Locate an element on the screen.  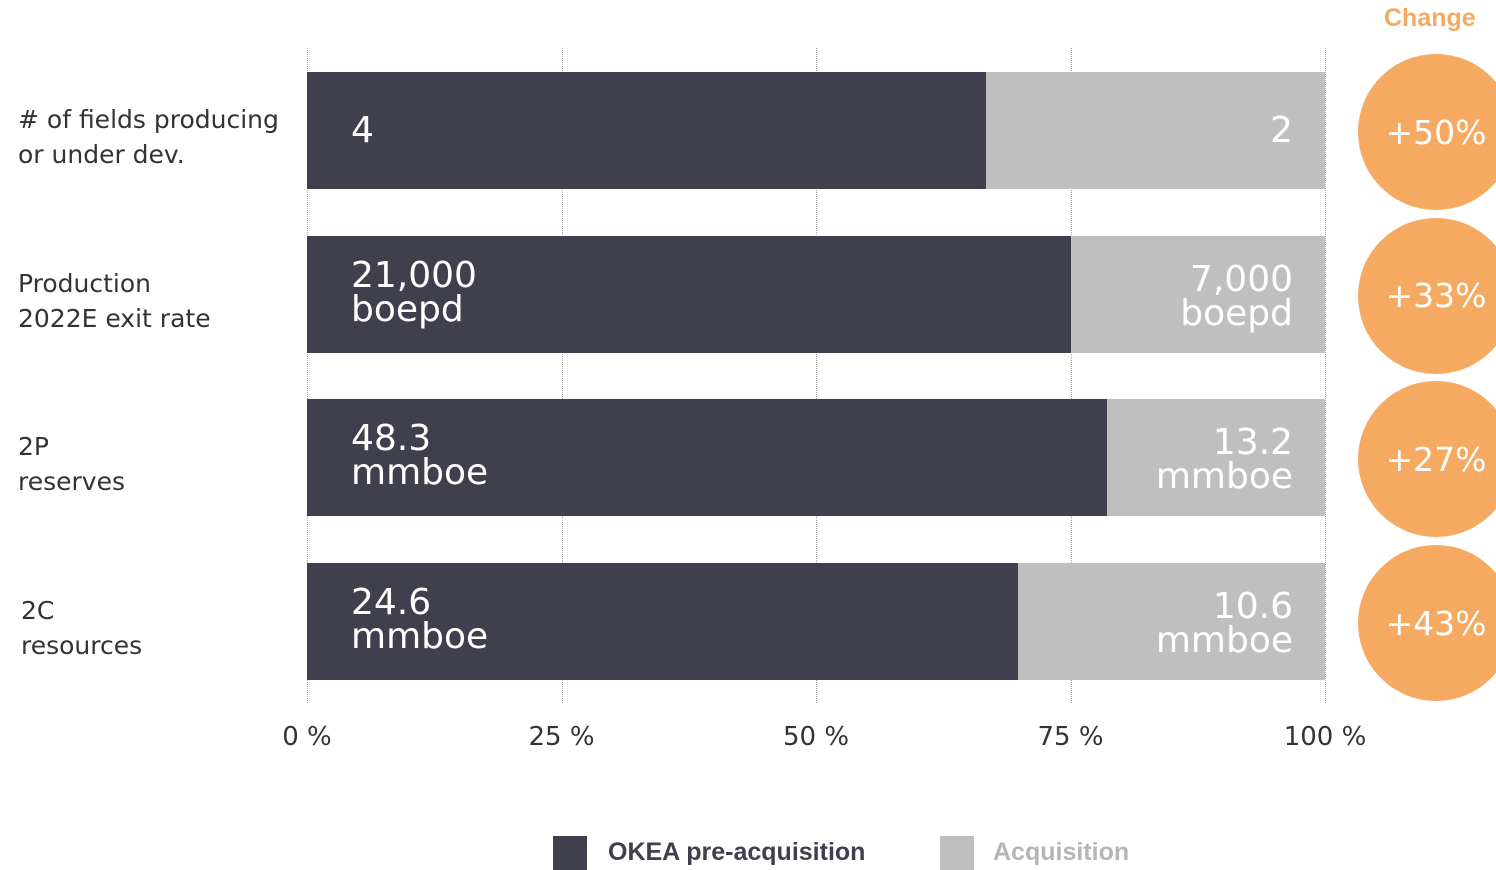
legend-swatch-acquisition is located at coordinates (957, 853).